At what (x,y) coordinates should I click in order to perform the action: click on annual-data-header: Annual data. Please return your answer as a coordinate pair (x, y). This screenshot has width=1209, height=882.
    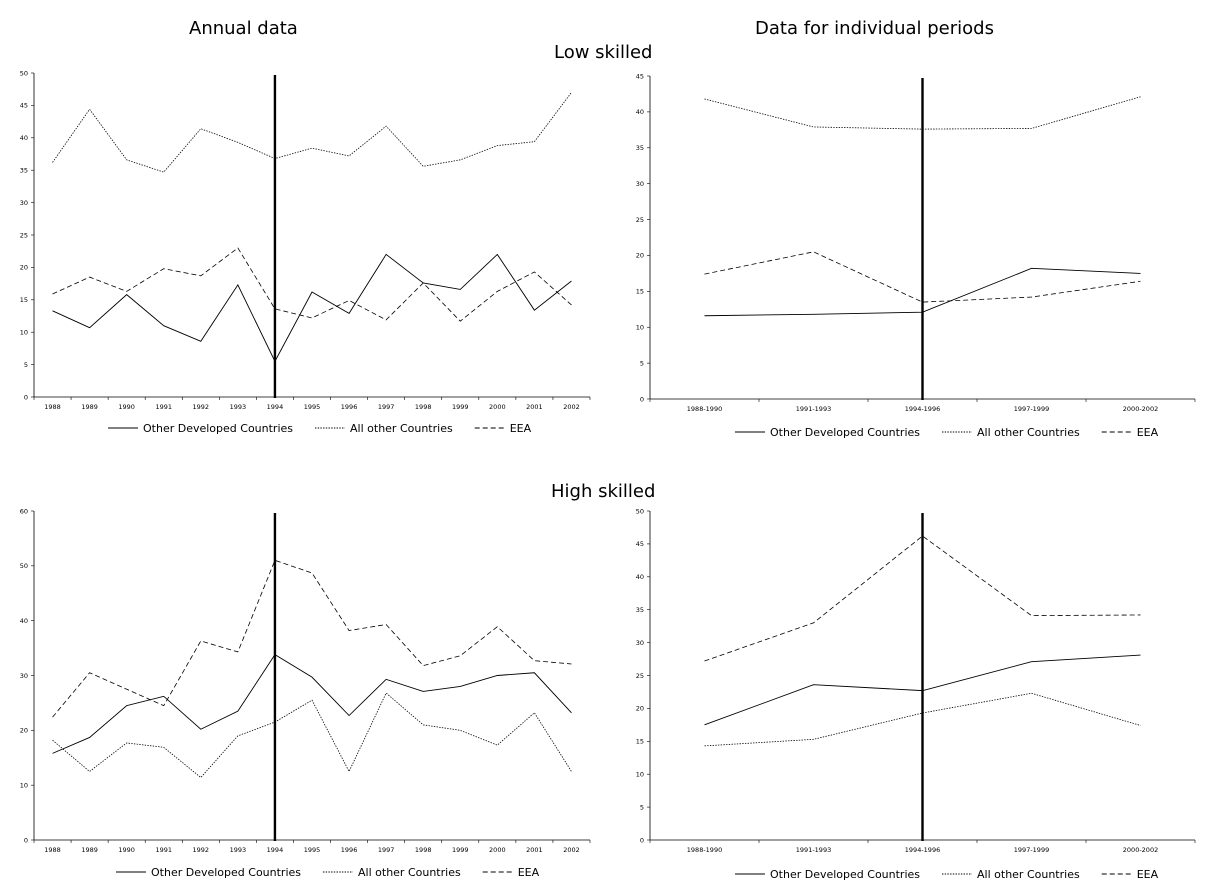
    Looking at the image, I should click on (243, 28).